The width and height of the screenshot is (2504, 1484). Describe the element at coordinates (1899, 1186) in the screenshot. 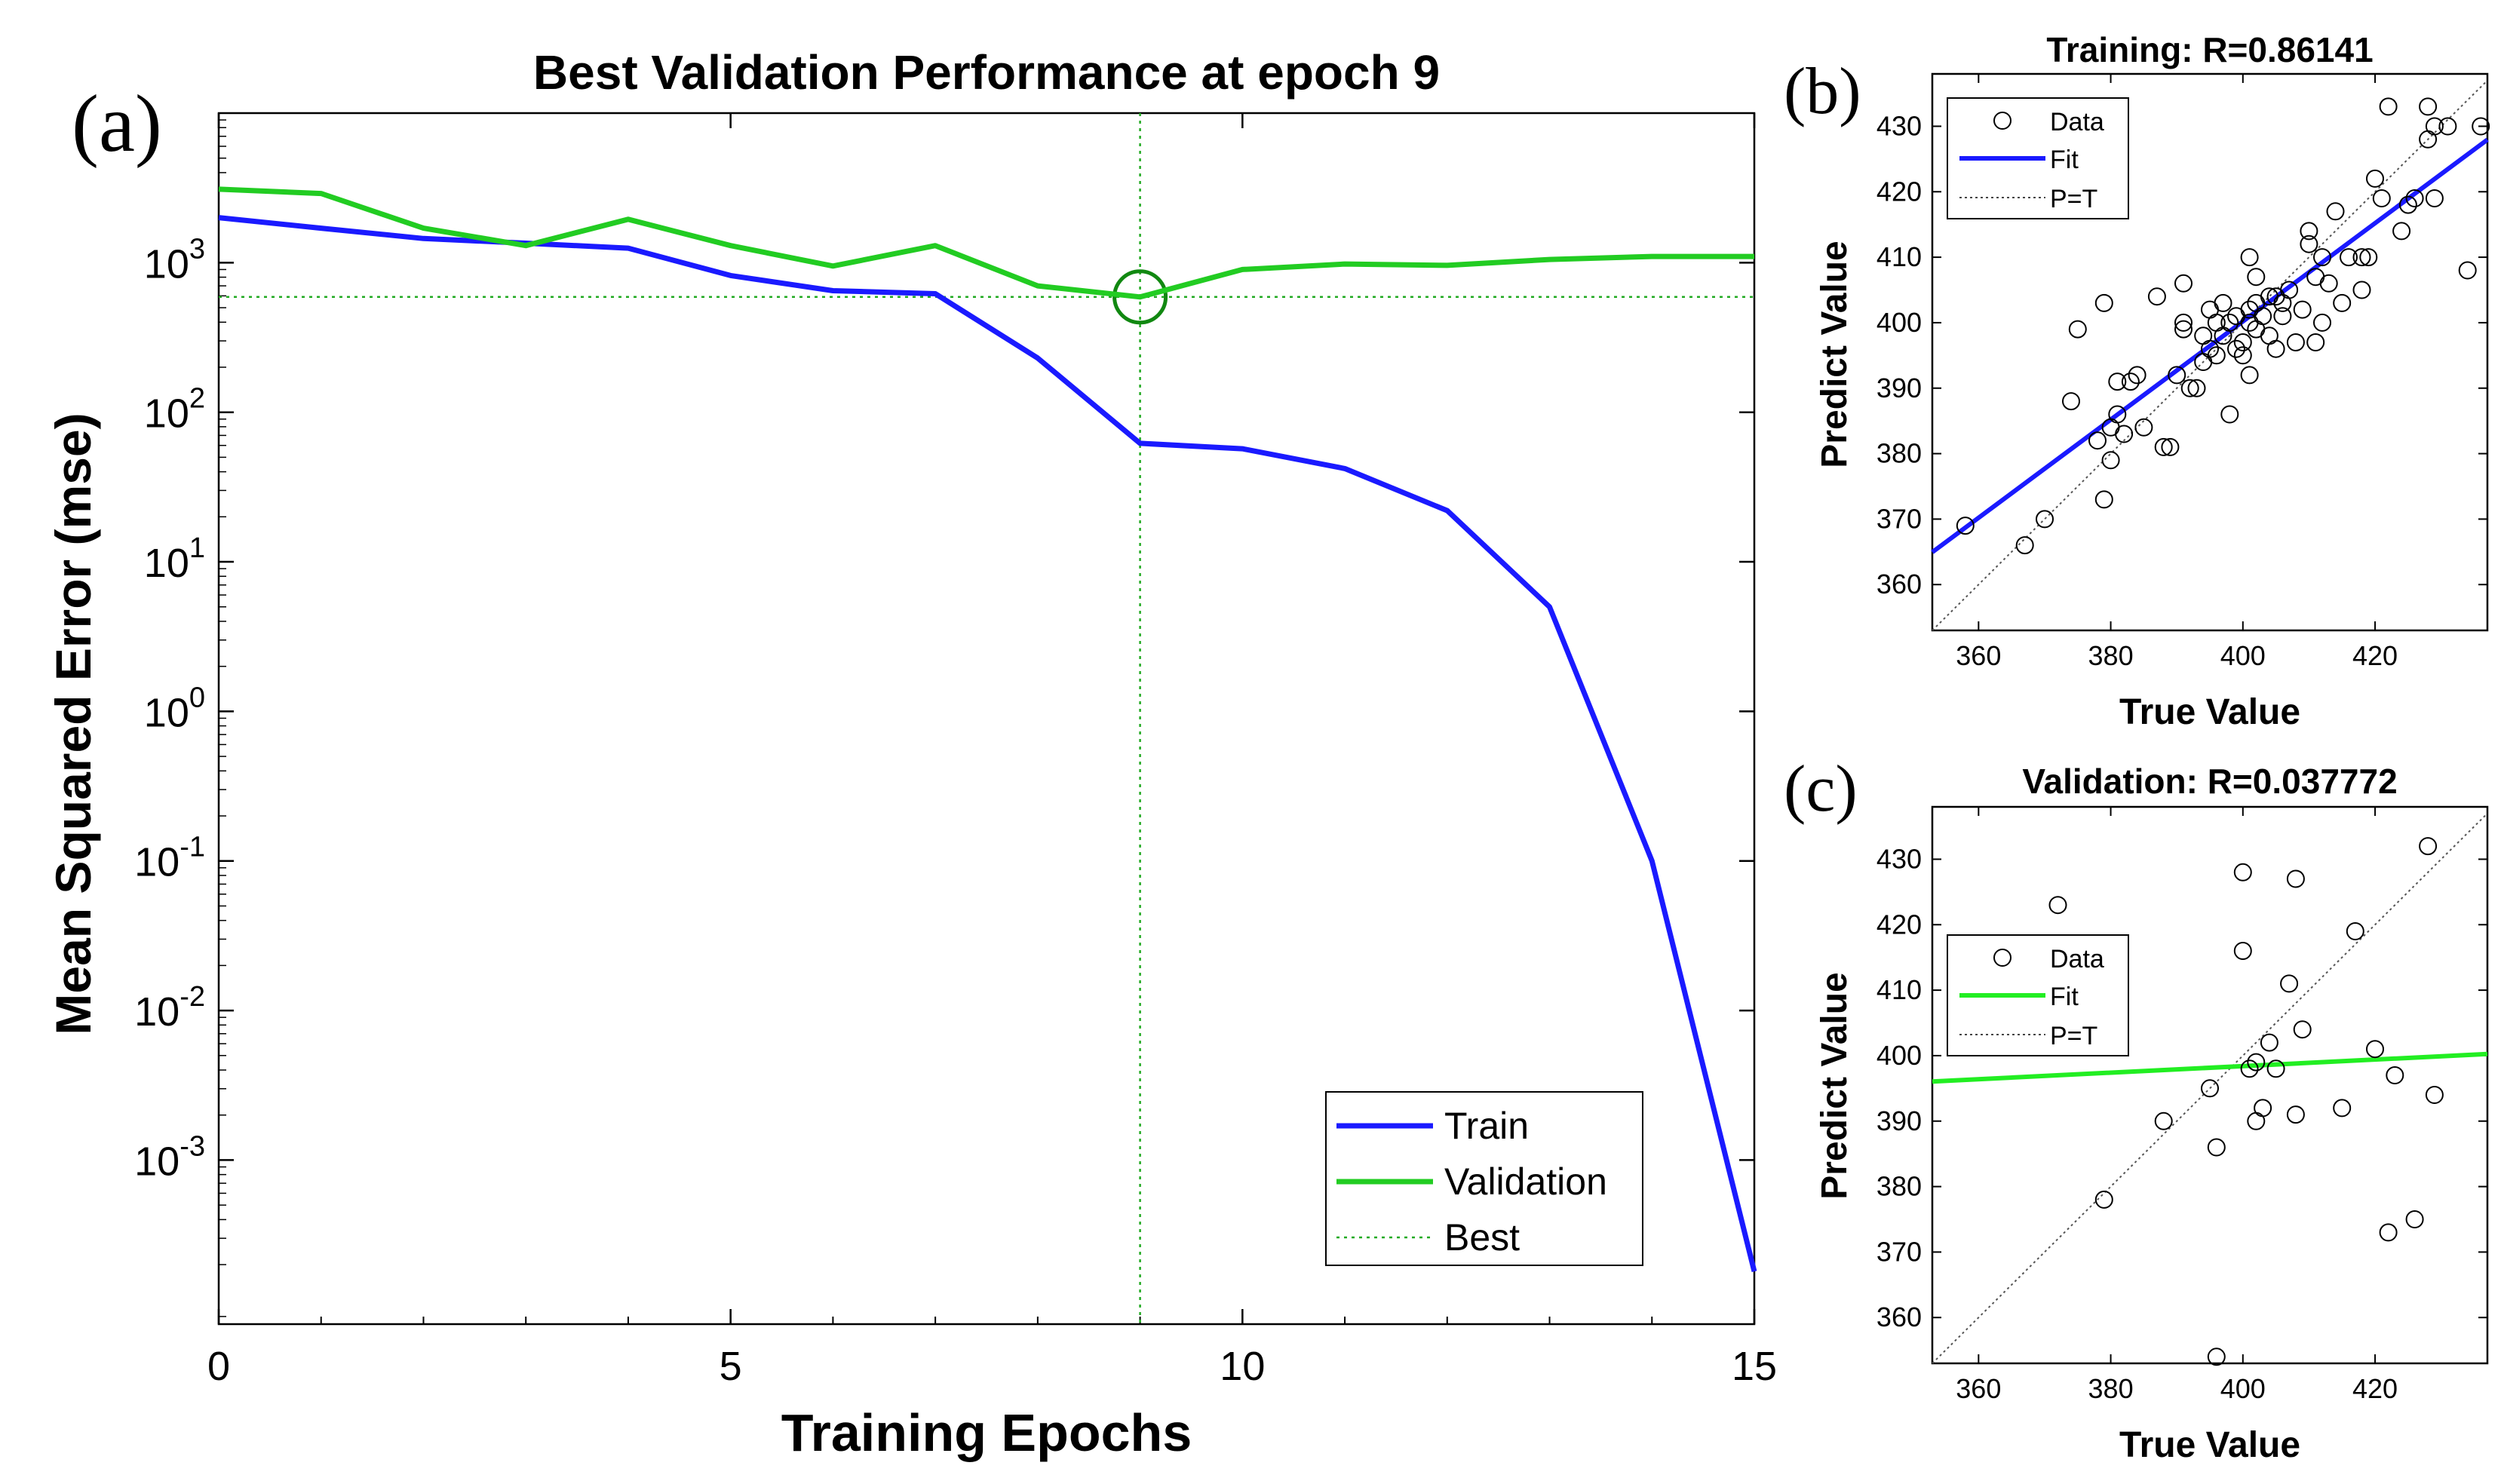

I see `panel-c-y-tick-label: 380` at that location.